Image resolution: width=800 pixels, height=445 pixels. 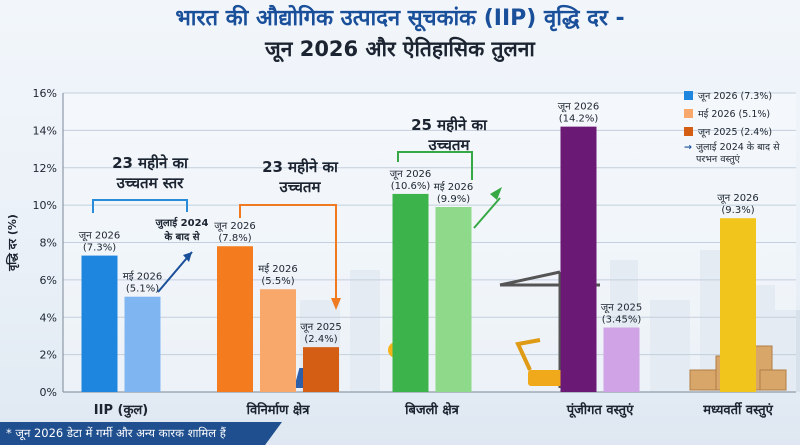 I want to click on trend-arrow, so click(x=487, y=213).